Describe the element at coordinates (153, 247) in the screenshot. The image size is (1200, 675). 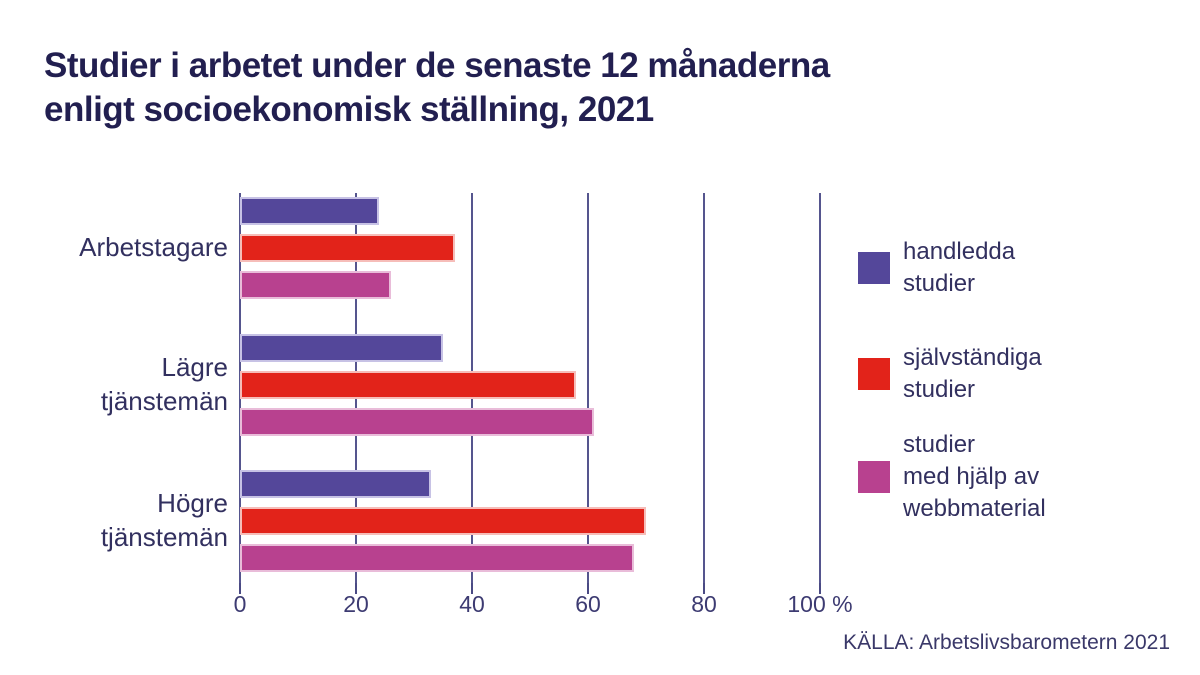
I see `category-label: Arbetstagare` at that location.